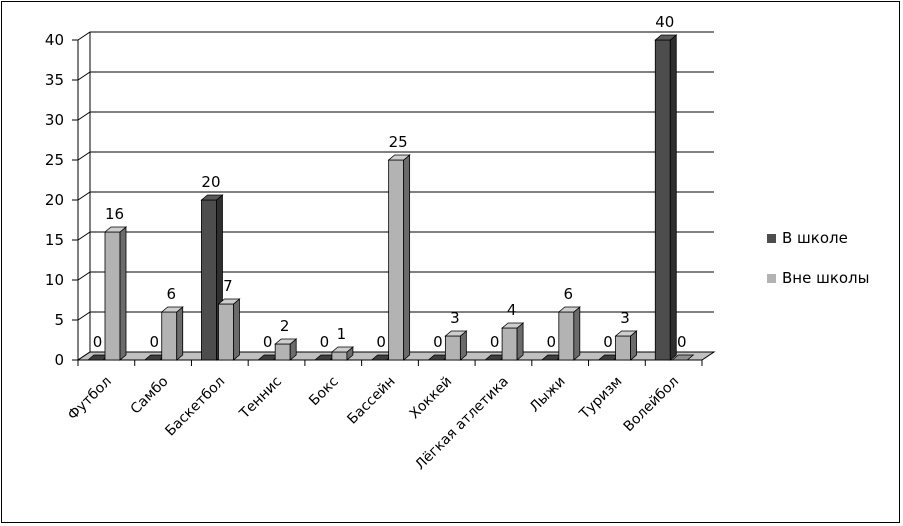 The width and height of the screenshot is (903, 526). Describe the element at coordinates (548, 395) in the screenshot. I see `category-label: Лыжи` at that location.